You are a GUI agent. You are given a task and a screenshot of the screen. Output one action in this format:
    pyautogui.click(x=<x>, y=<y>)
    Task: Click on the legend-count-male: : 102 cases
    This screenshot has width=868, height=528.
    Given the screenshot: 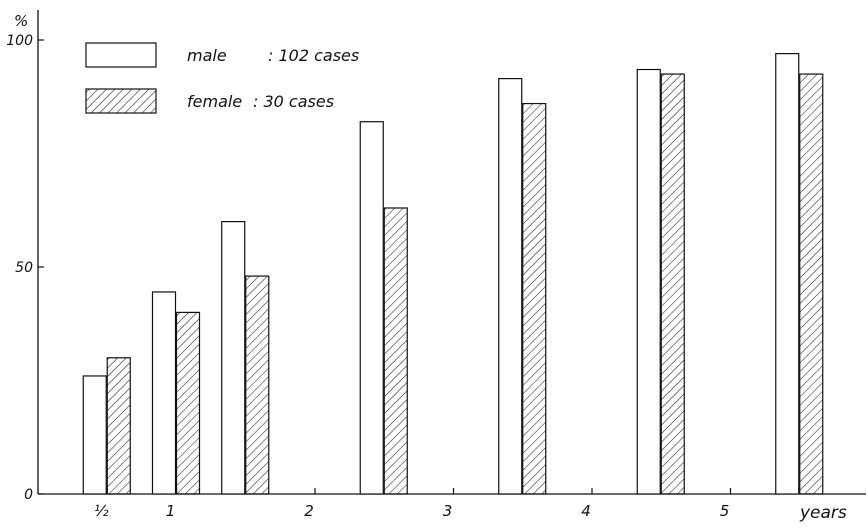 What is the action you would take?
    pyautogui.click(x=313, y=55)
    